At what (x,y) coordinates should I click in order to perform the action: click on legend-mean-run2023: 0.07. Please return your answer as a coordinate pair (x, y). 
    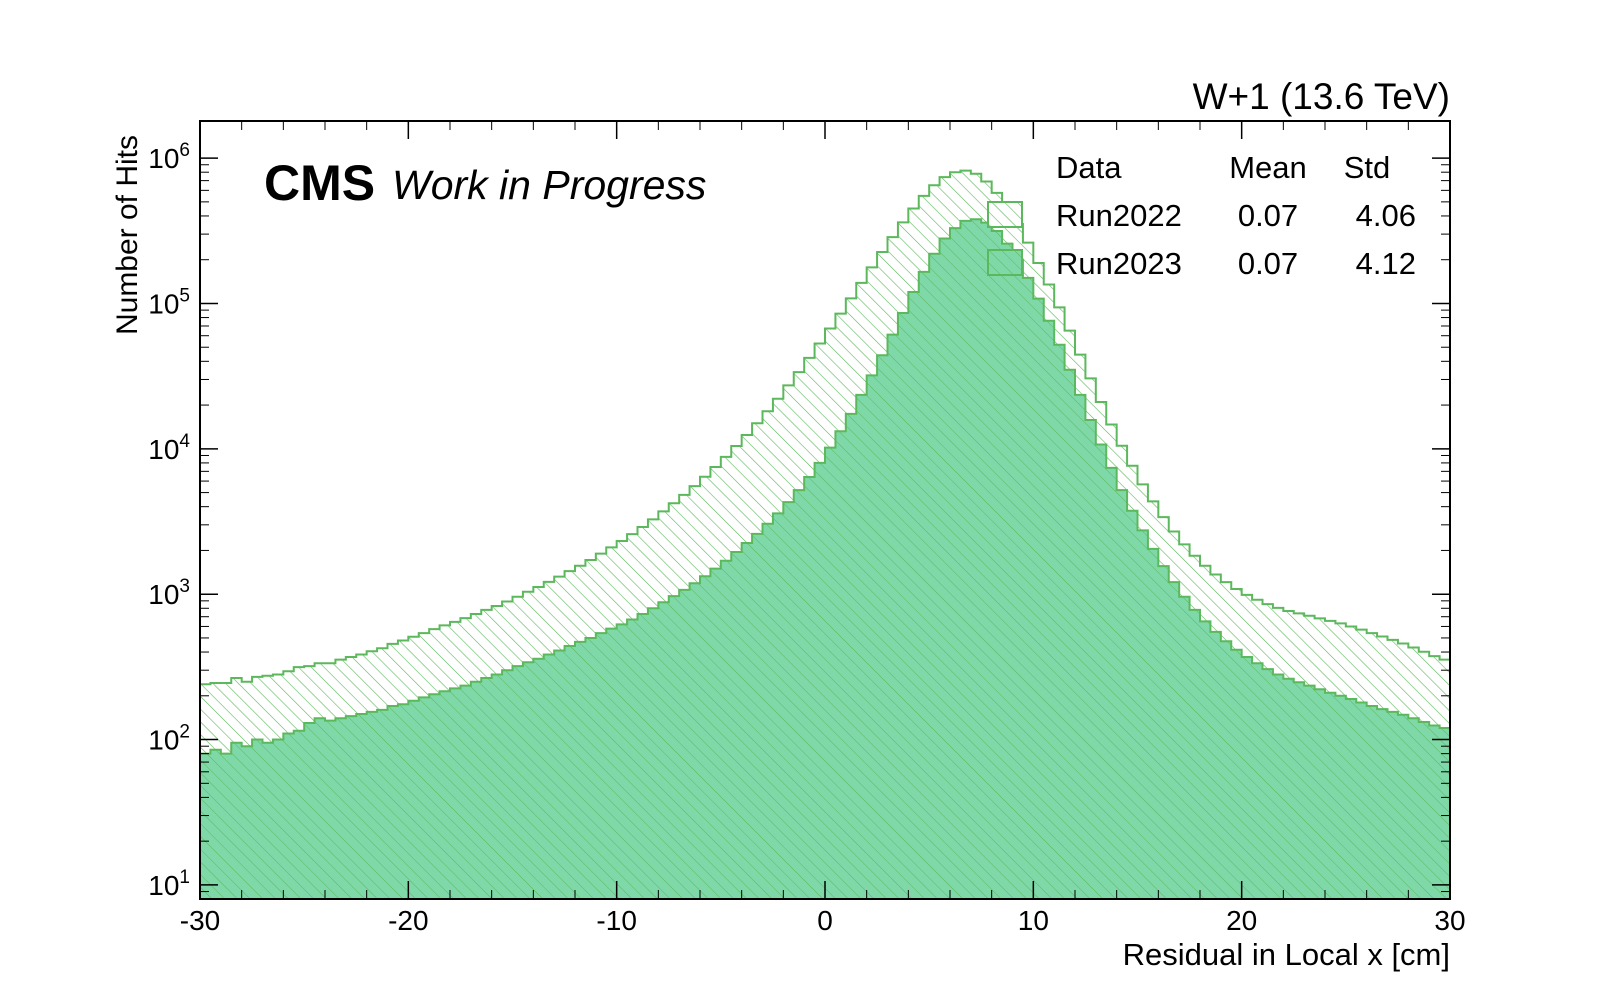
    Looking at the image, I should click on (1268, 263).